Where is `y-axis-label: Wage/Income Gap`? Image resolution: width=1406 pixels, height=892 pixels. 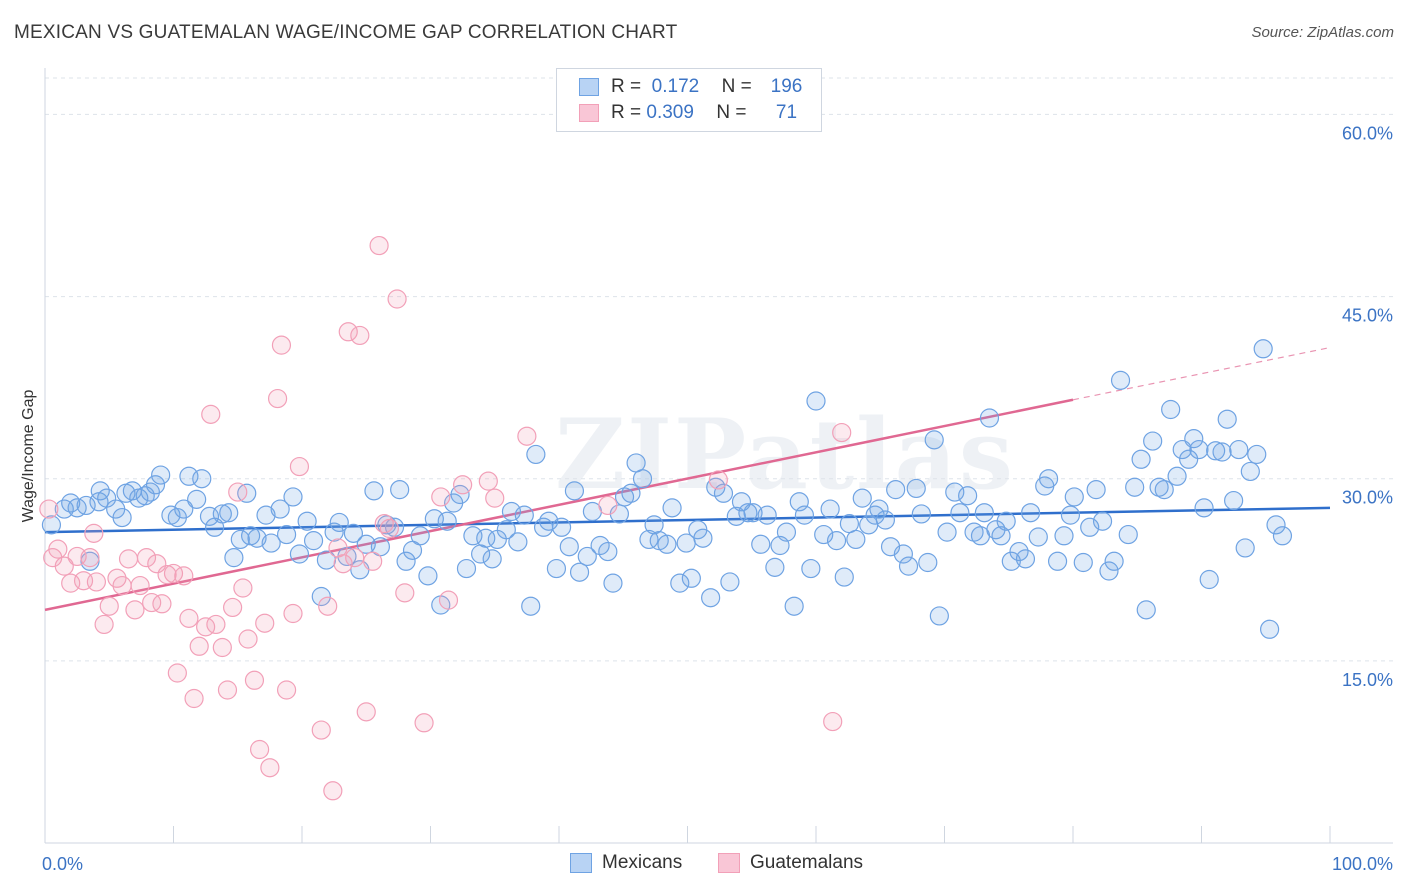
y-axis-label: Wage/Income Gap is located at coordinates (28, 456).